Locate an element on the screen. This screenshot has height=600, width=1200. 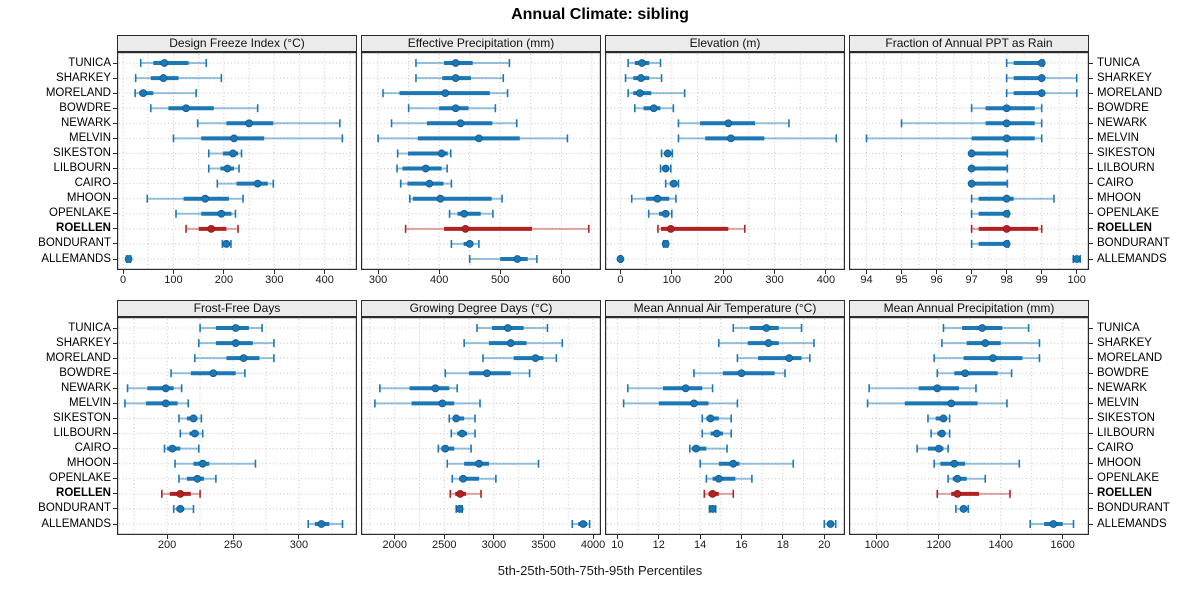
site-label-left-sikeston: SIKESTON is located at coordinates (82, 152).